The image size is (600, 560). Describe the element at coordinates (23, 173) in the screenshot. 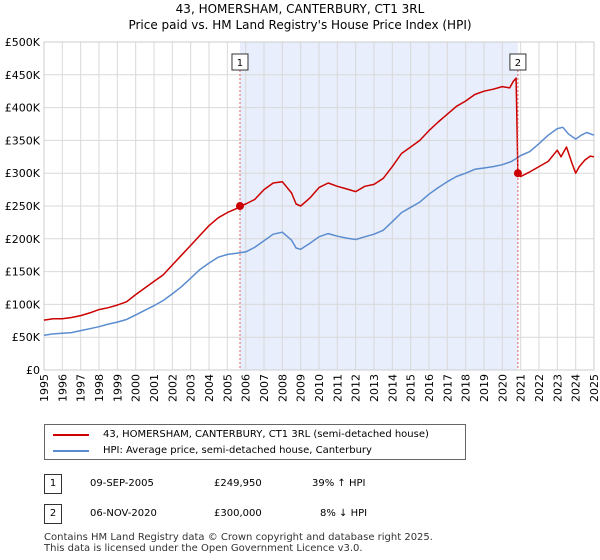

I see `y-tick-label: £300K` at that location.